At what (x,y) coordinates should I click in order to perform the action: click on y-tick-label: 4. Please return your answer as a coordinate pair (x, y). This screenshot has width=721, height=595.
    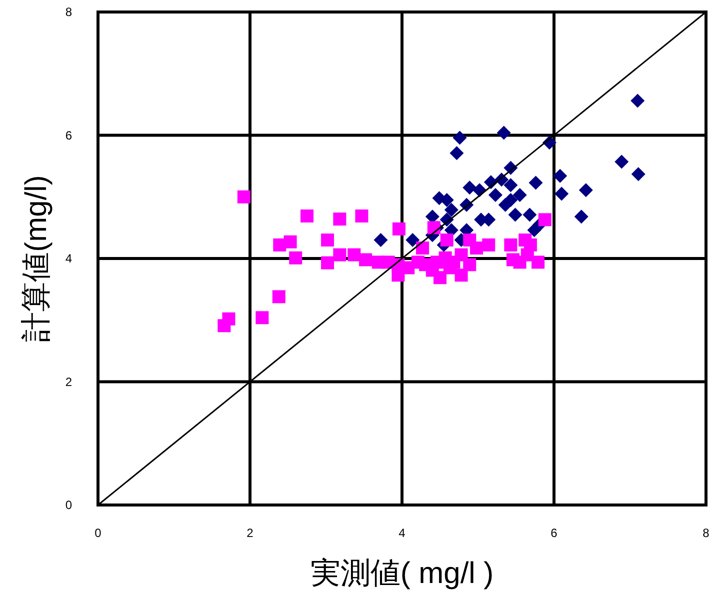
    Looking at the image, I should click on (68, 259).